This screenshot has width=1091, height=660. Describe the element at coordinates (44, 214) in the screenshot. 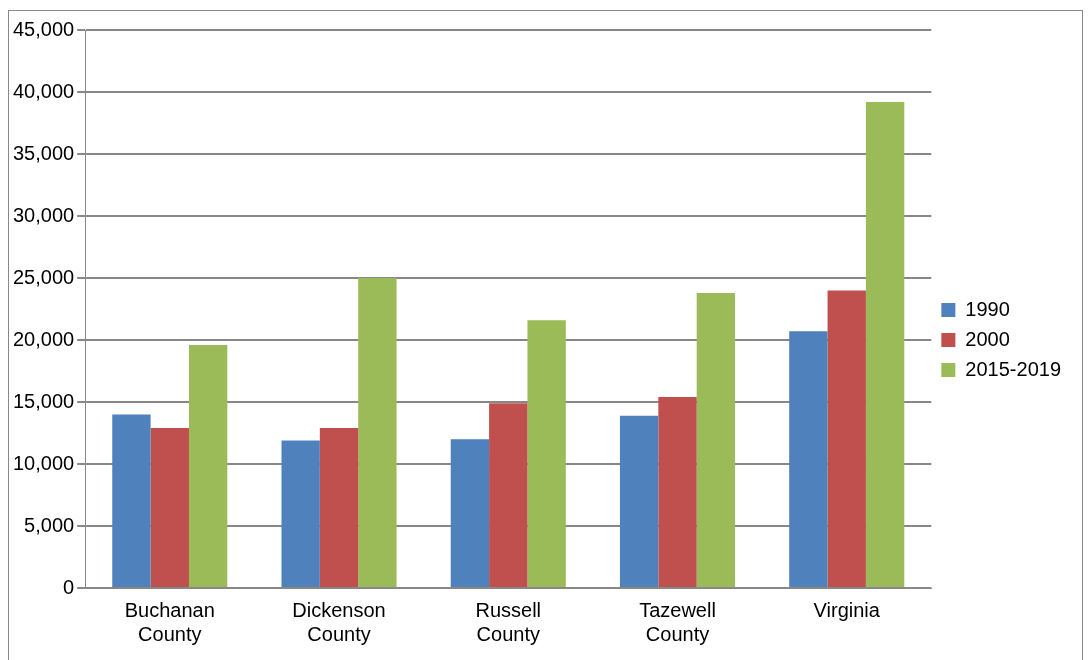

I see `y-tick-label: 30,000` at that location.